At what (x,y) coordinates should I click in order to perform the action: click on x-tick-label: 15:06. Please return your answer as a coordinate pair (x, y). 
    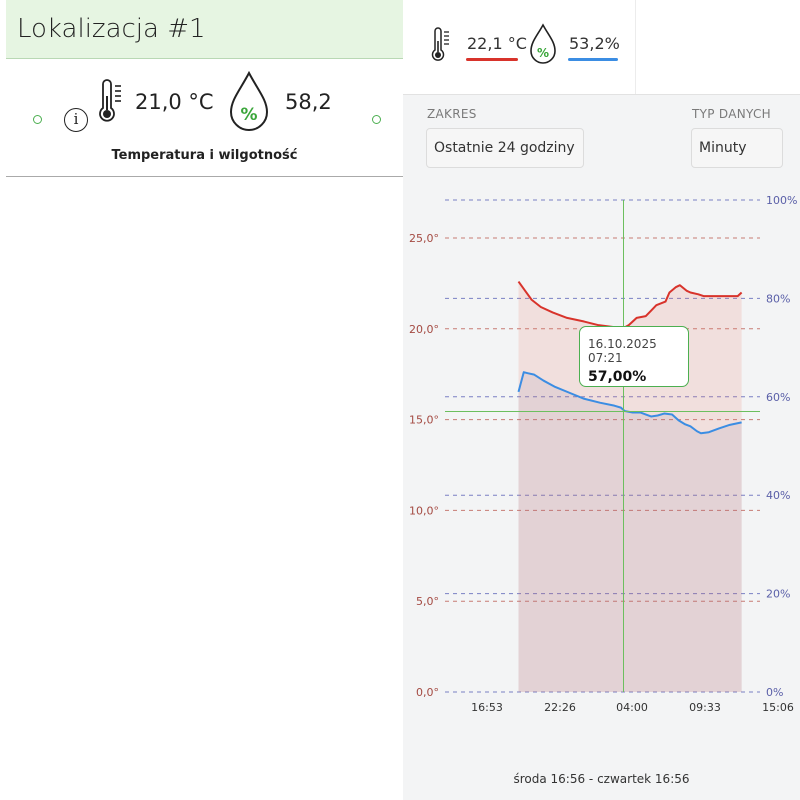
    Looking at the image, I should click on (778, 707).